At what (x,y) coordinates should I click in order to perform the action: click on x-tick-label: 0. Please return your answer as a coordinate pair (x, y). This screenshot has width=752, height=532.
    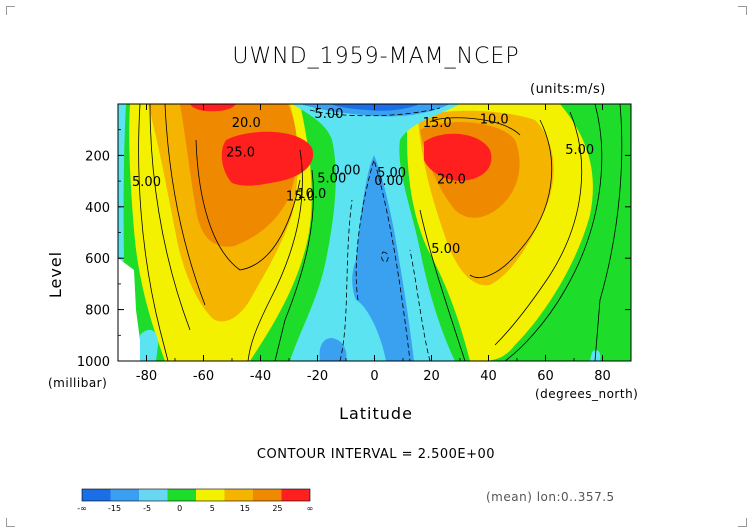
    Looking at the image, I should click on (374, 376).